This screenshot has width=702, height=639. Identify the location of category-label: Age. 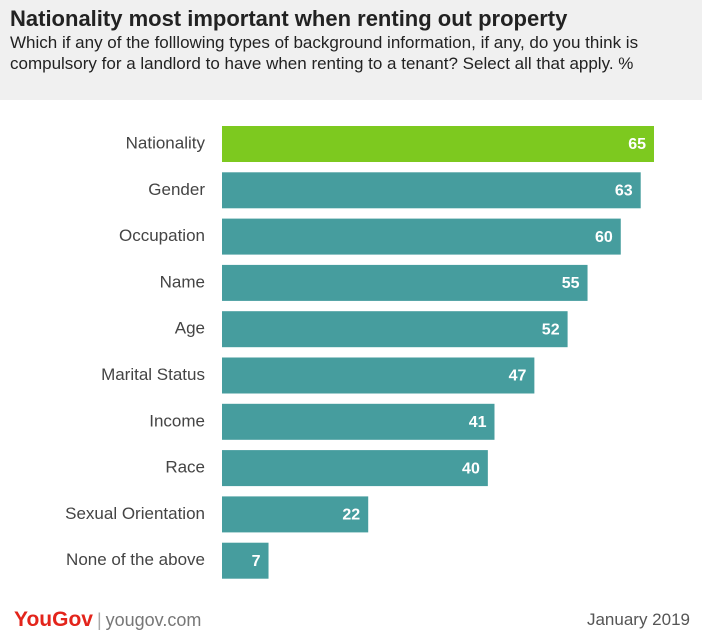
(190, 328).